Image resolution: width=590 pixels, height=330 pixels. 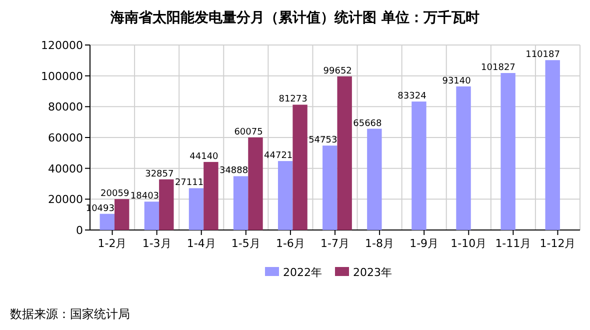 What do you see at coordinates (112, 243) in the screenshot?
I see `x-tick-label: 1-2月` at bounding box center [112, 243].